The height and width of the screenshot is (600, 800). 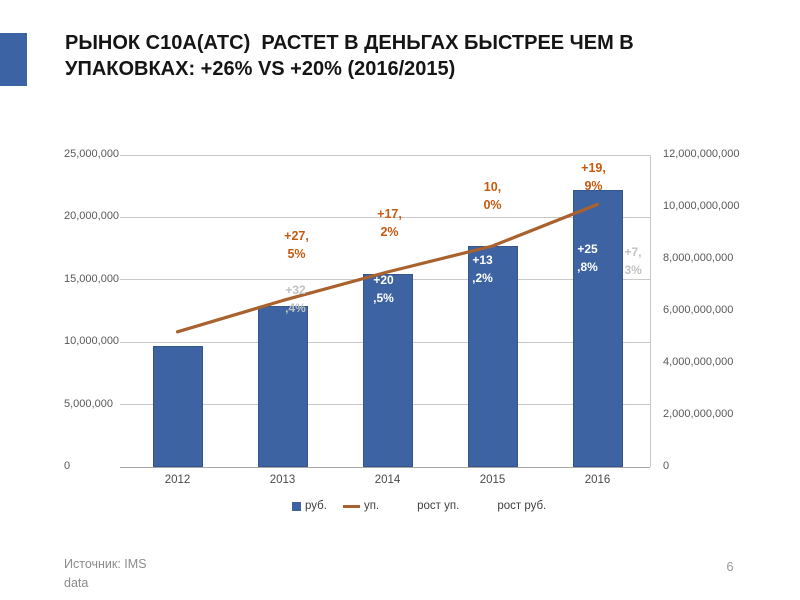 I want to click on legend-label: руб., so click(x=316, y=506).